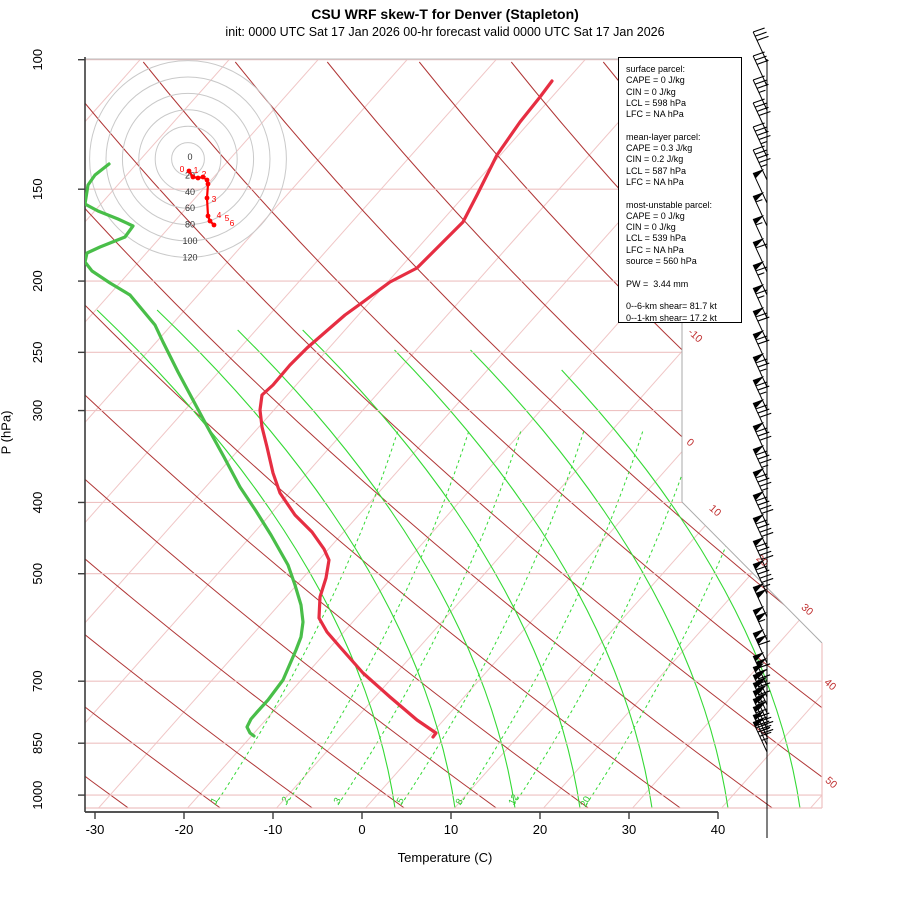 This screenshot has width=900, height=900. What do you see at coordinates (95, 829) in the screenshot?
I see `x-tick-label: -30` at bounding box center [95, 829].